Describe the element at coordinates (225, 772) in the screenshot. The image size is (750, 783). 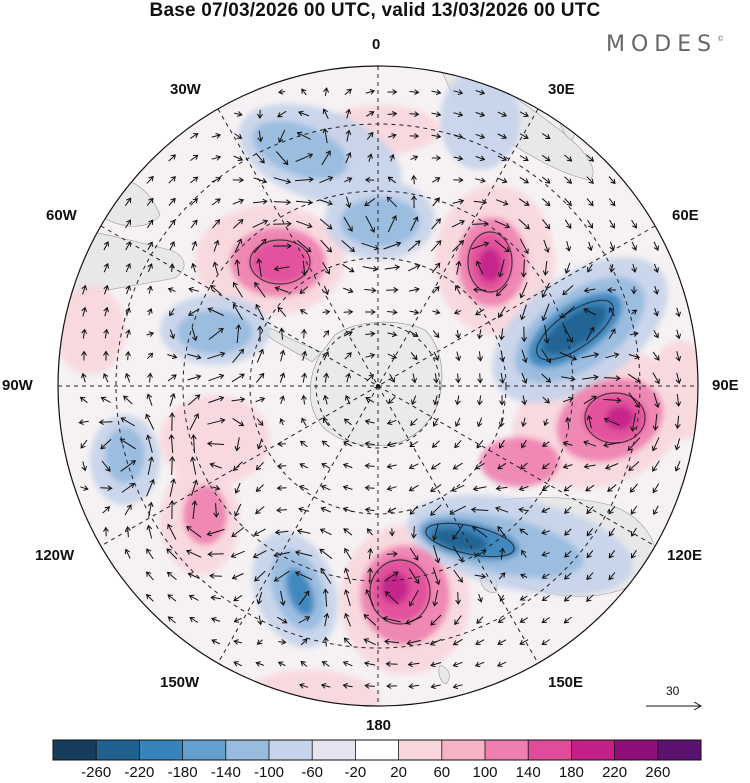
I see `colorbar-label: -140` at that location.